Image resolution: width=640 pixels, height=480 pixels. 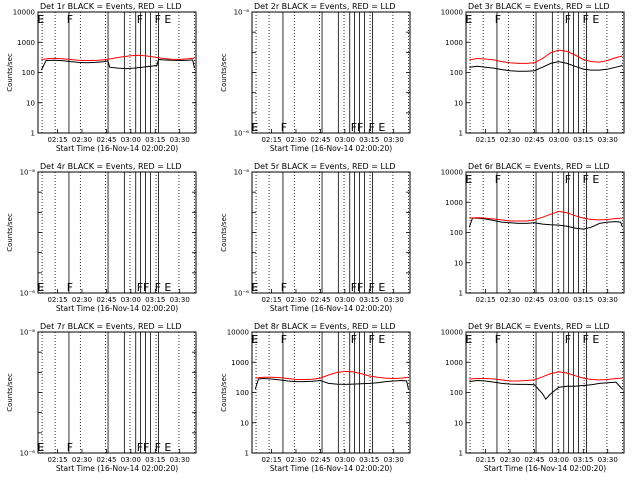 I want to click on chart-title: Det 3r BLACK = Events, RED = LLD, so click(x=539, y=6).